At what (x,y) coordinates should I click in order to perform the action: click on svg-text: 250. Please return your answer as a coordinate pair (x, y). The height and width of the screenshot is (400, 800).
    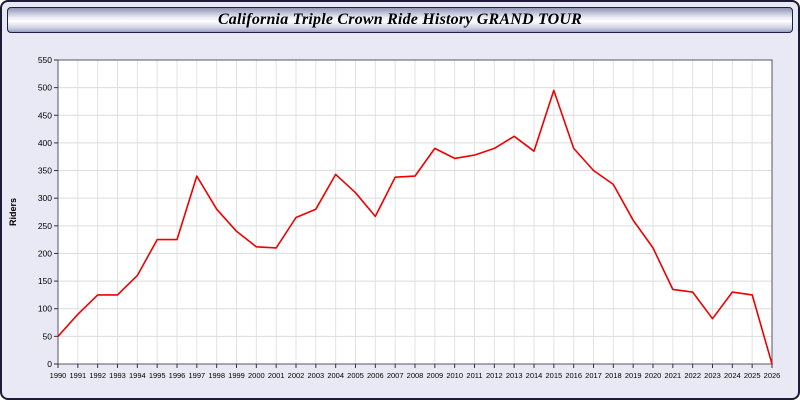
    Looking at the image, I should click on (45, 226).